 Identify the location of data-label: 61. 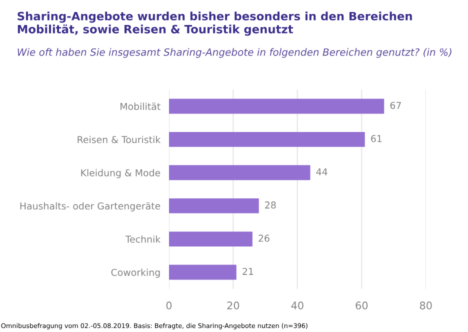
(376, 138).